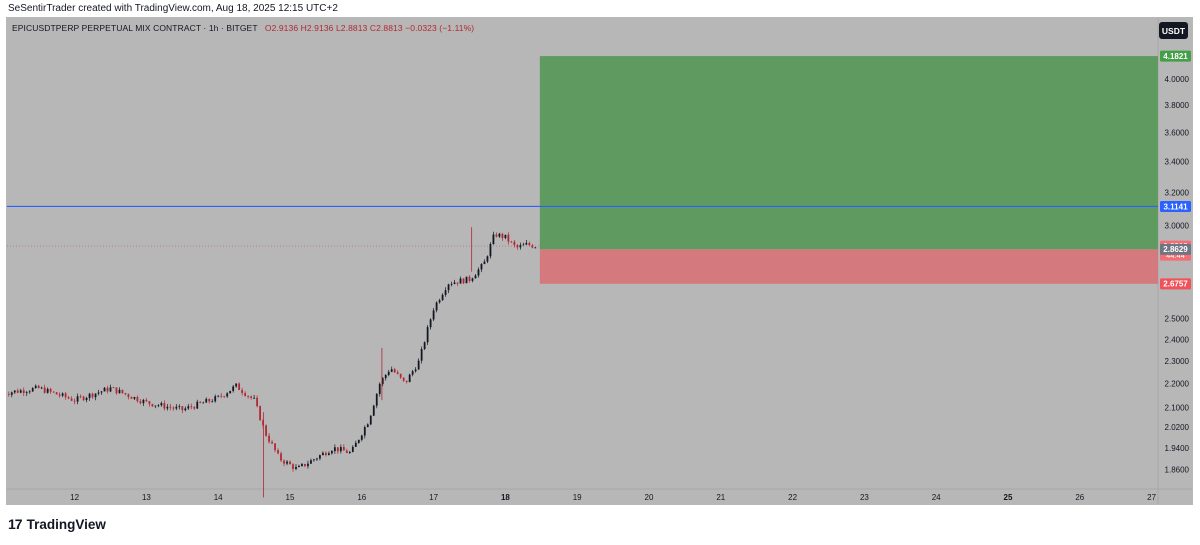 This screenshot has width=1200, height=545. I want to click on currency-button: USDT, so click(1173, 30).